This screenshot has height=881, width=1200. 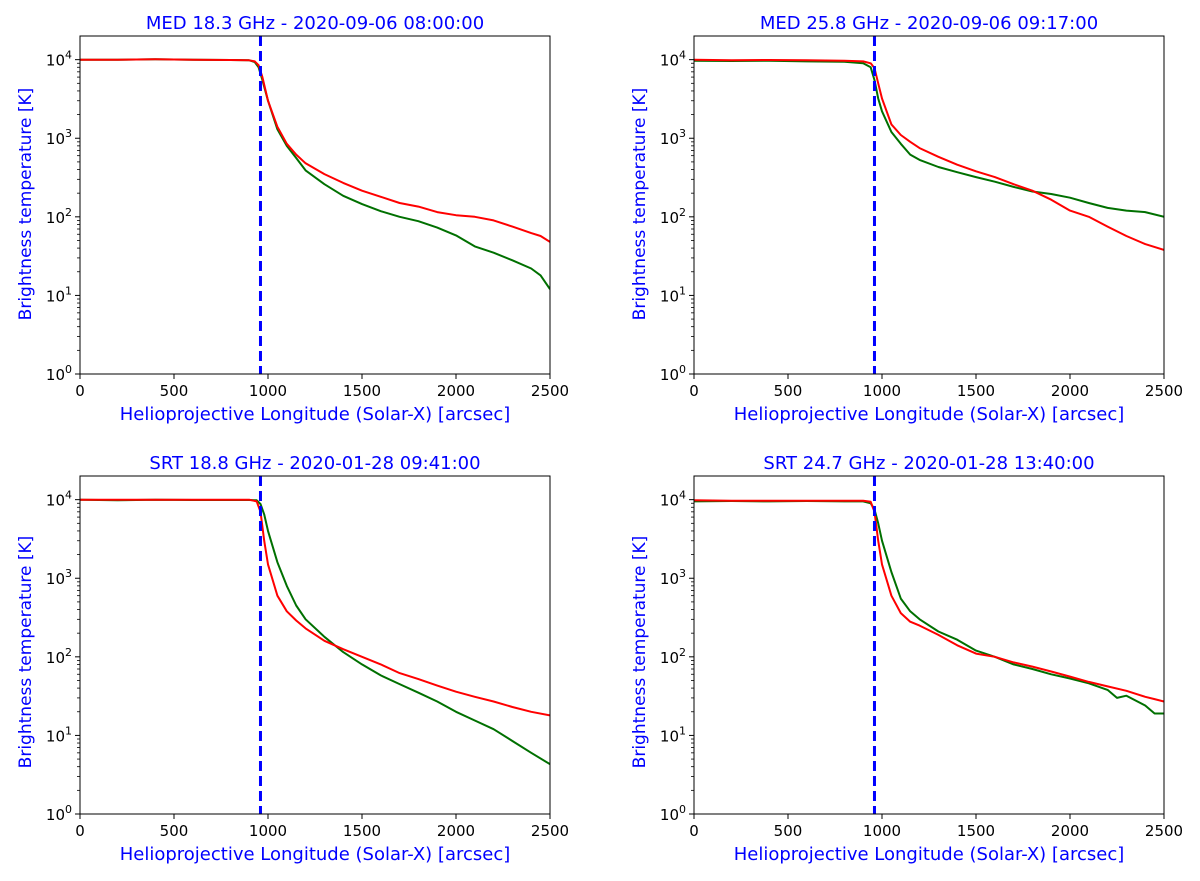 I want to click on chart-title: MED 18.3 GHz - 2020-09-06 08:00:00, so click(x=315, y=23).